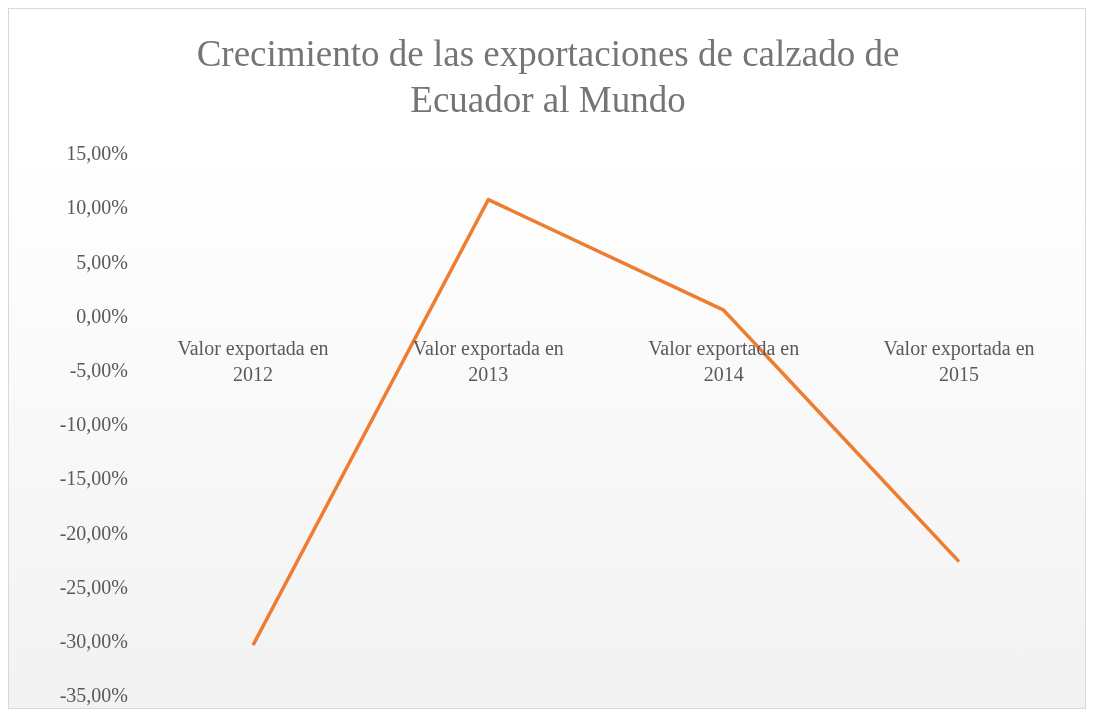 The height and width of the screenshot is (717, 1094). What do you see at coordinates (959, 360) in the screenshot?
I see `x-tick-label: Valor exportada en 2015` at bounding box center [959, 360].